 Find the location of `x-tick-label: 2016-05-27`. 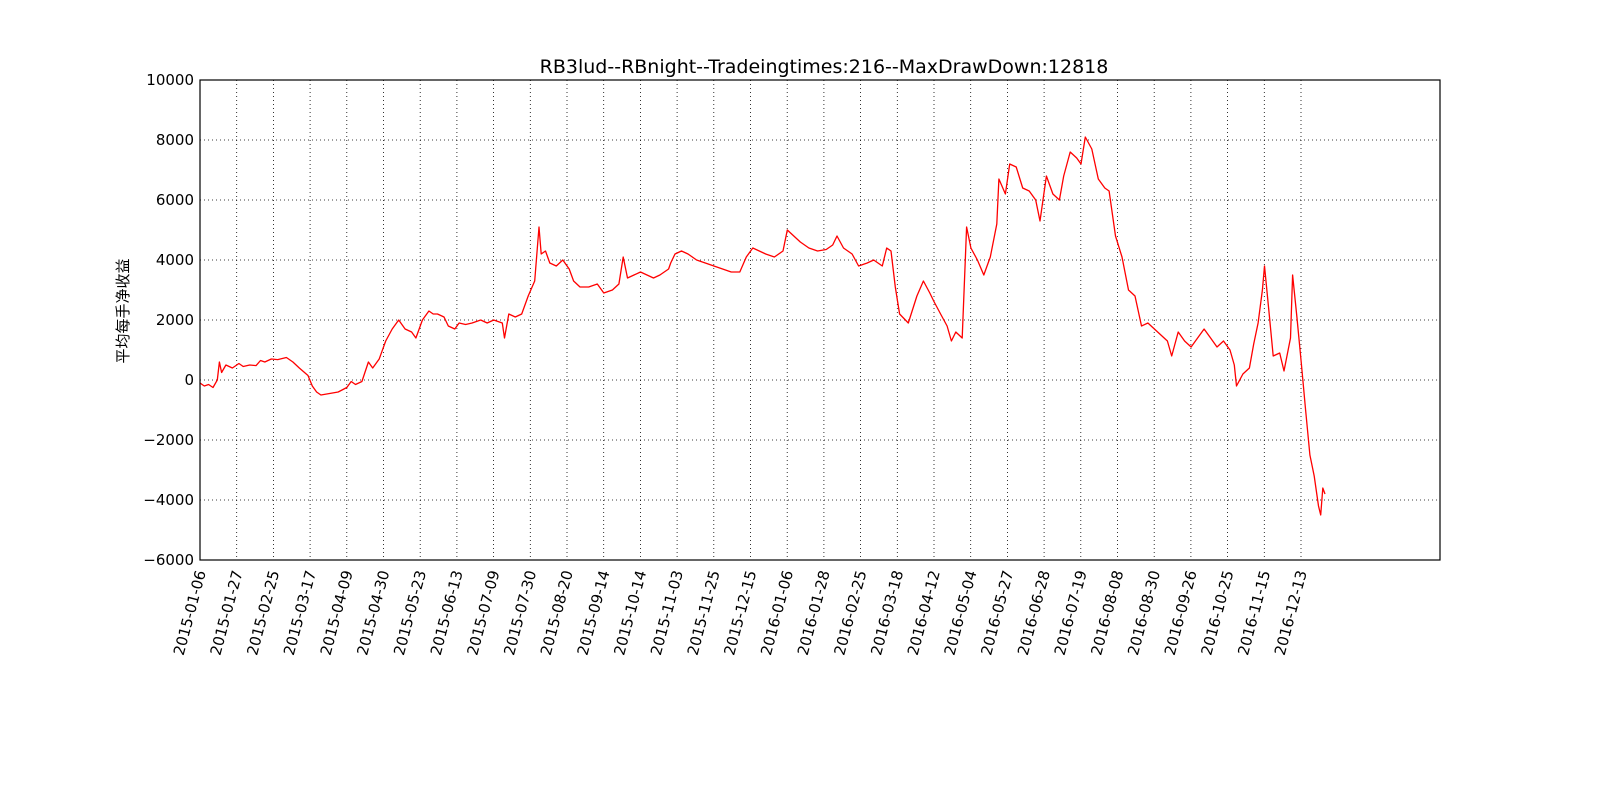

x-tick-label: 2016-05-27 is located at coordinates (997, 612).